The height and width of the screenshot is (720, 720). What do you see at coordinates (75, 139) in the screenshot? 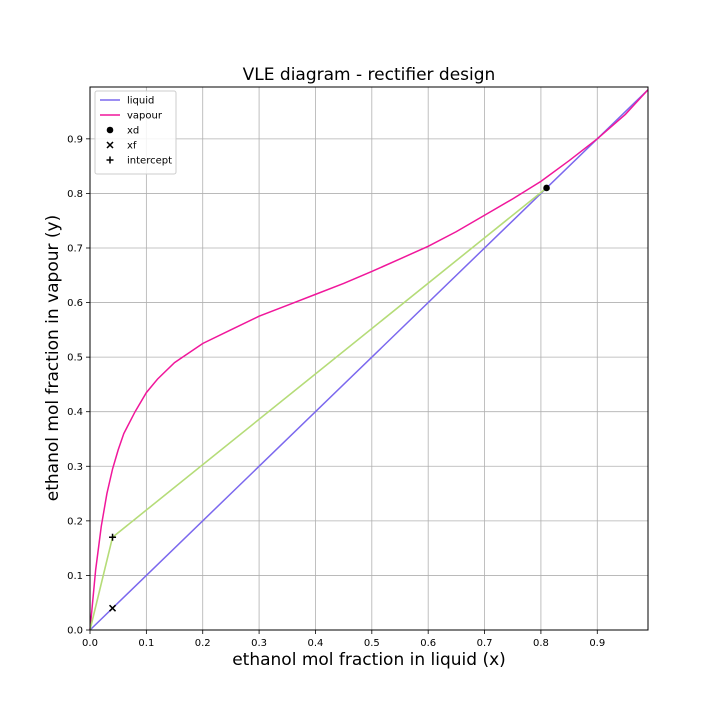
I see `y-tick-label: 0.9` at bounding box center [75, 139].